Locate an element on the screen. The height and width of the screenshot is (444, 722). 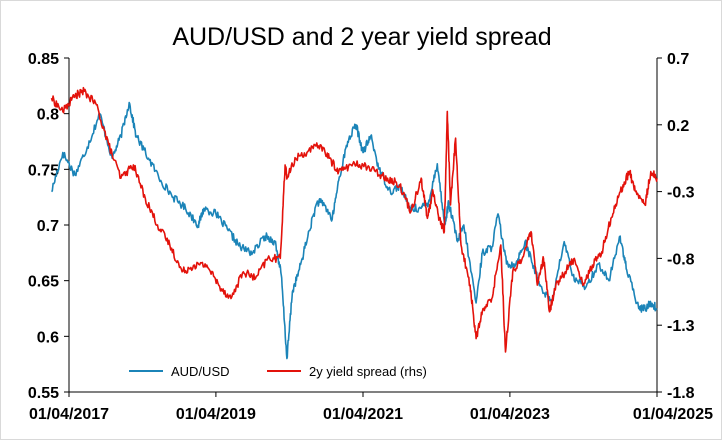
left-tick-label: 0.8 is located at coordinates (48, 115).